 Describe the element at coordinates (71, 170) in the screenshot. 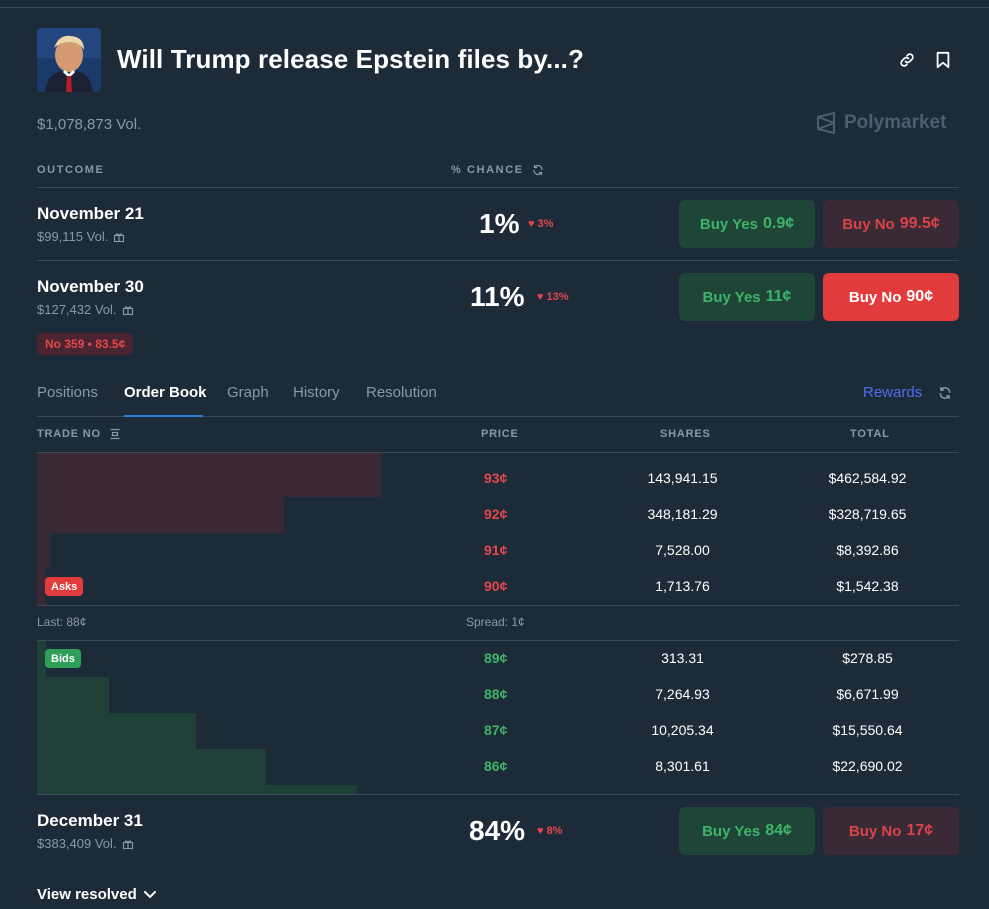

I see `outcome-column-header: OUTCOME` at that location.